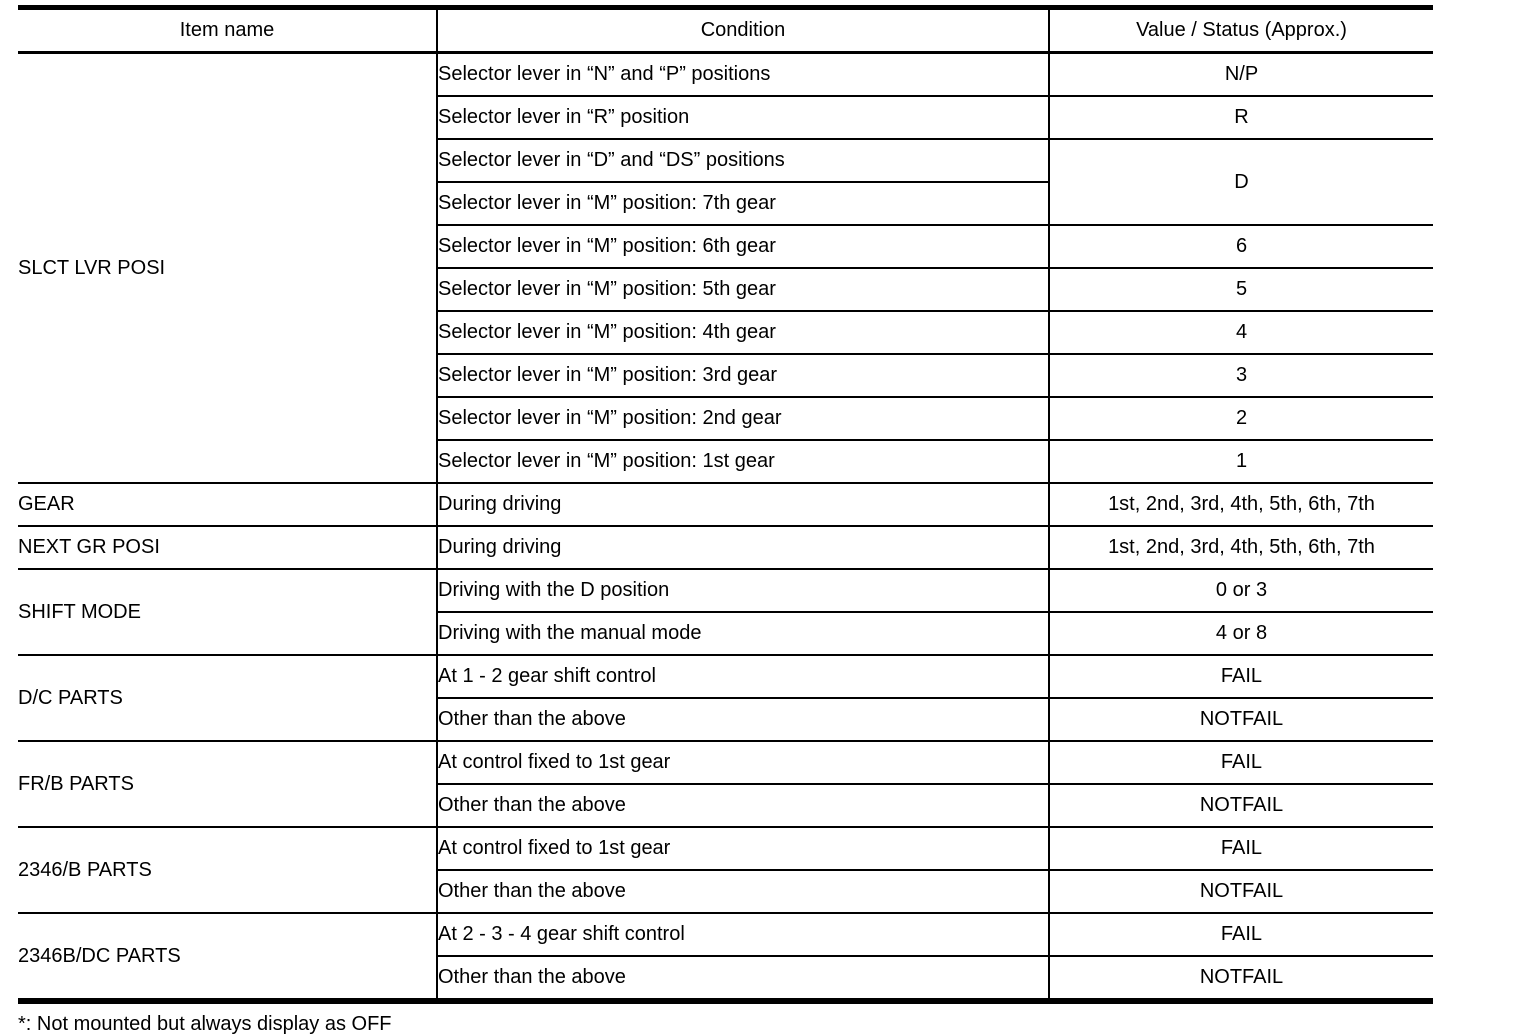 The height and width of the screenshot is (1036, 1536). I want to click on condition-cell: Selector lever in “M” position: 7th gear, so click(742, 204).